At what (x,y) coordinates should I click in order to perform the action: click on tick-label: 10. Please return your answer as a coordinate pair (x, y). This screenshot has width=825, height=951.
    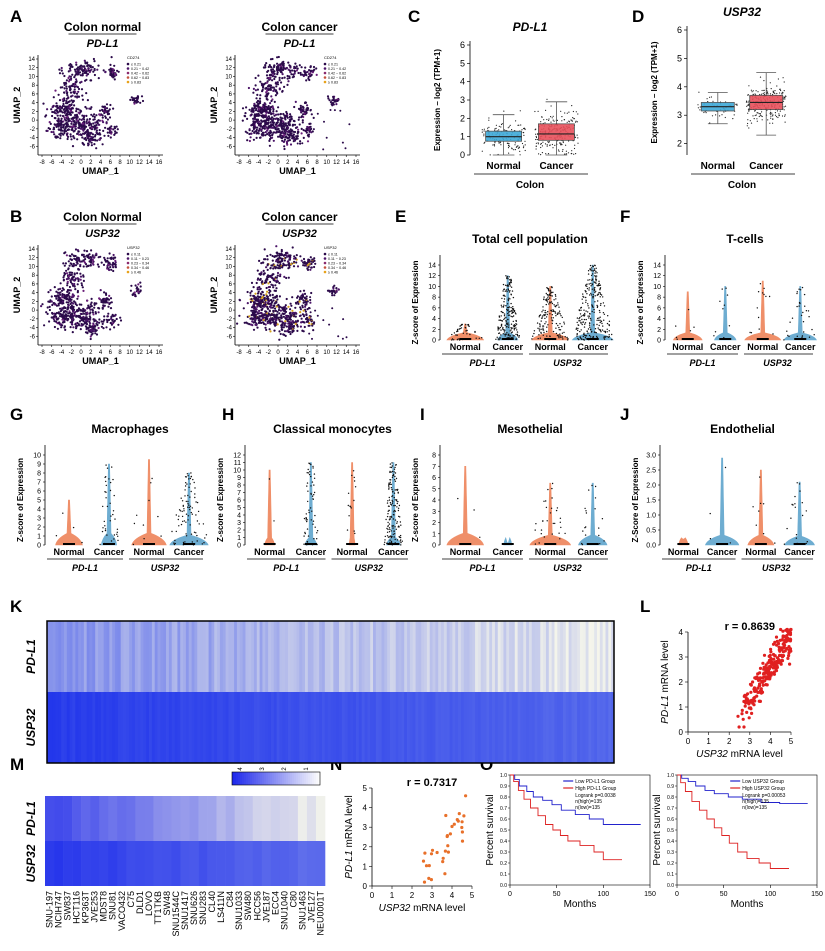
    Looking at the image, I should click on (326, 163).